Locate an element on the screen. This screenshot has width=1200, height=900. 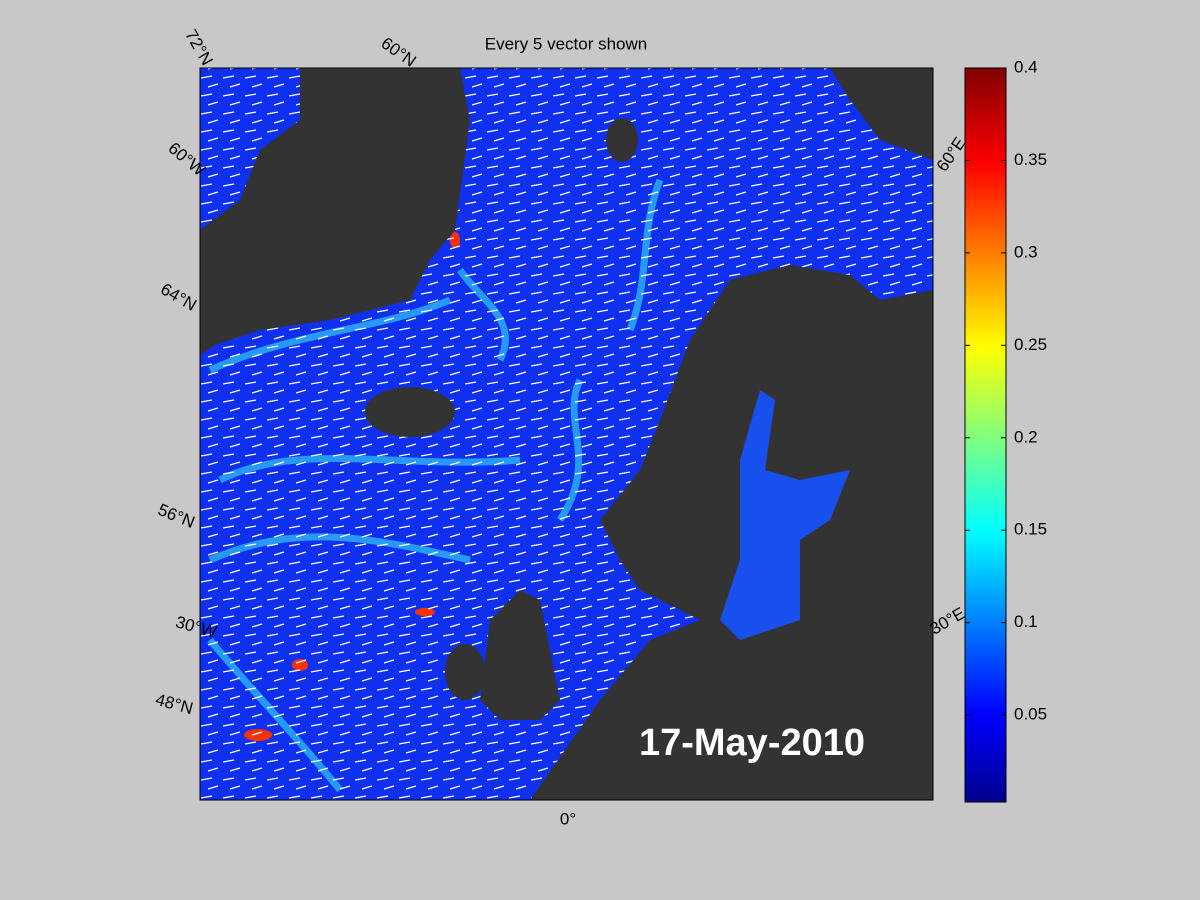
graticule-label: 72°N is located at coordinates (198, 47).